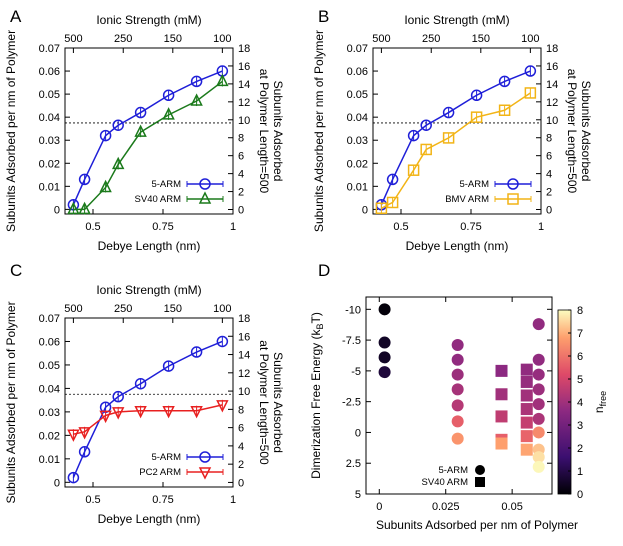 The image size is (623, 546). What do you see at coordinates (467, 199) in the screenshot?
I see `legend-label-1: BMV ARM` at bounding box center [467, 199].